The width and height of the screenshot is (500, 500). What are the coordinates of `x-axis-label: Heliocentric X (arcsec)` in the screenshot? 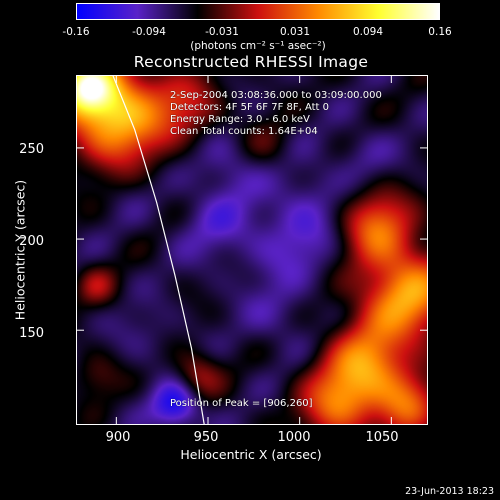 It's located at (251, 454).